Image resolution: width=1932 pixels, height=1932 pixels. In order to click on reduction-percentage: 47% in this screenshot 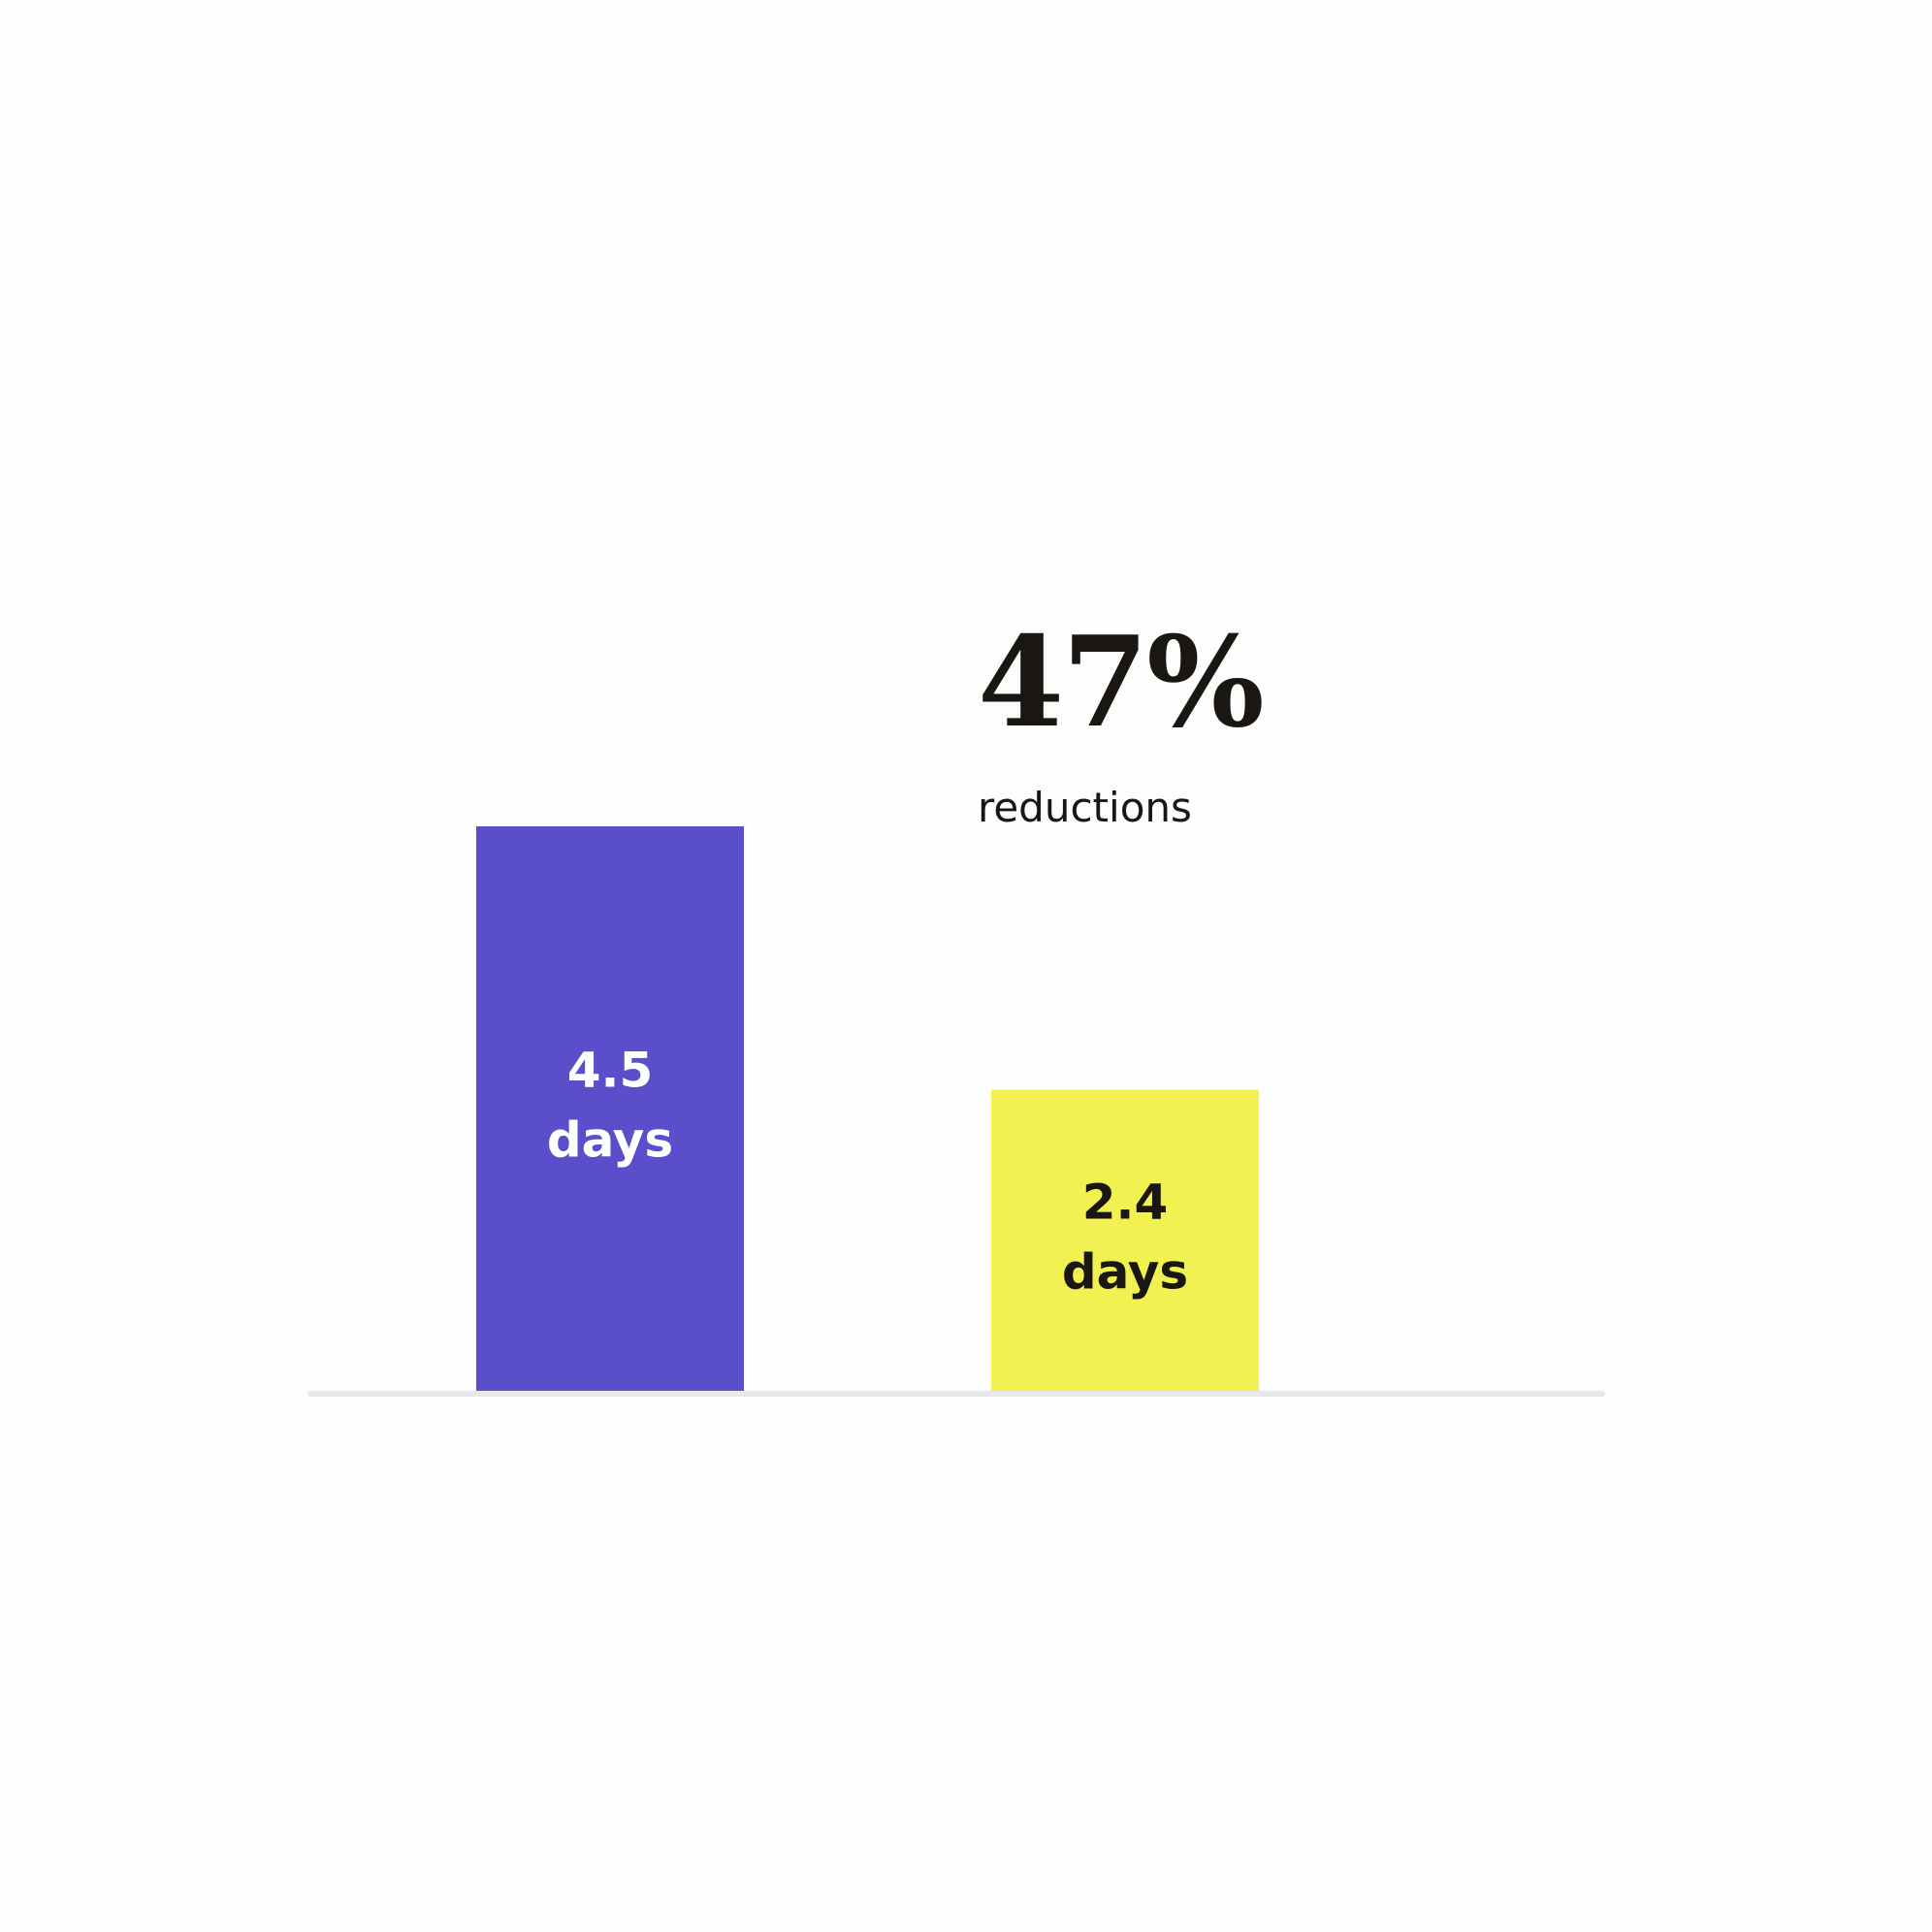, I will do `click(1121, 683)`.